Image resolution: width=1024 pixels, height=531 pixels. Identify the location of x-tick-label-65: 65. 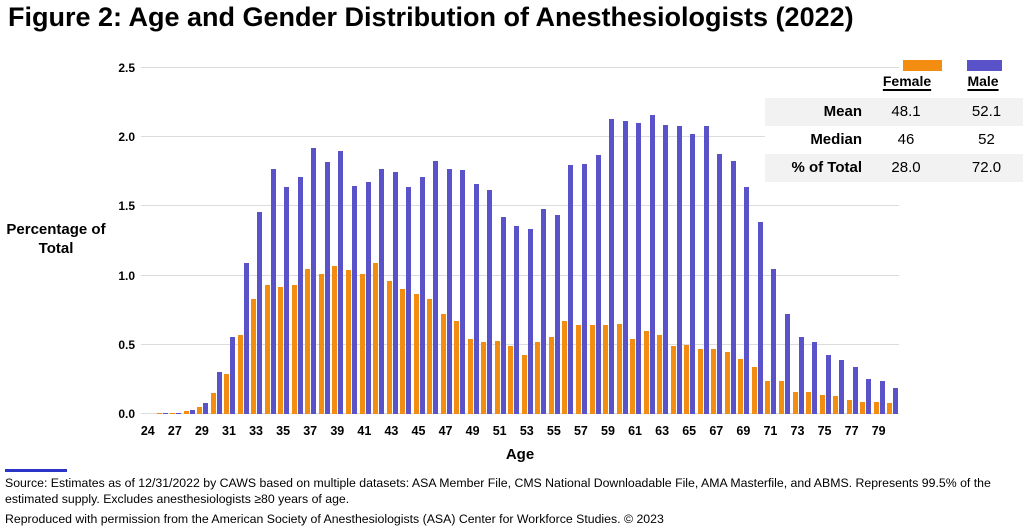
(689, 431).